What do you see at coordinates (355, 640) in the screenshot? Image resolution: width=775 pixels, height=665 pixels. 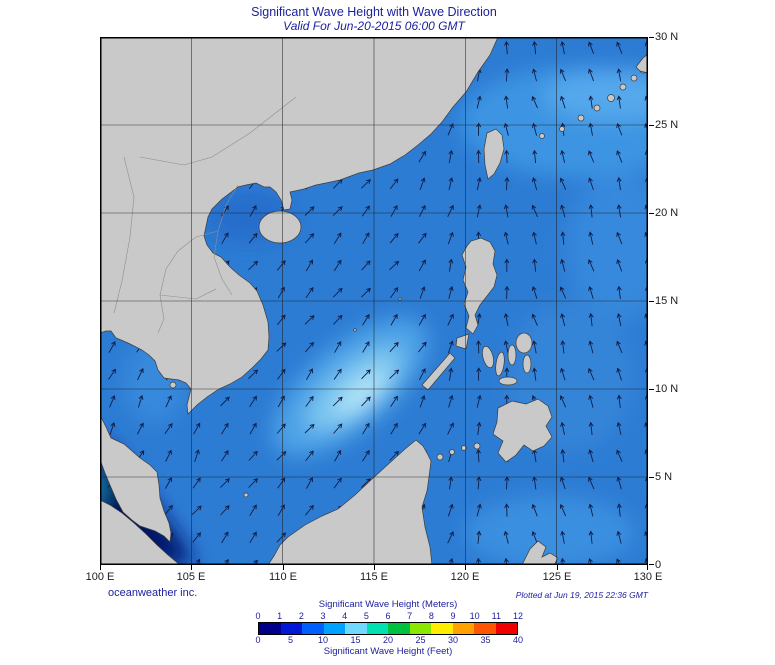 I see `feet-tick: 15` at bounding box center [355, 640].